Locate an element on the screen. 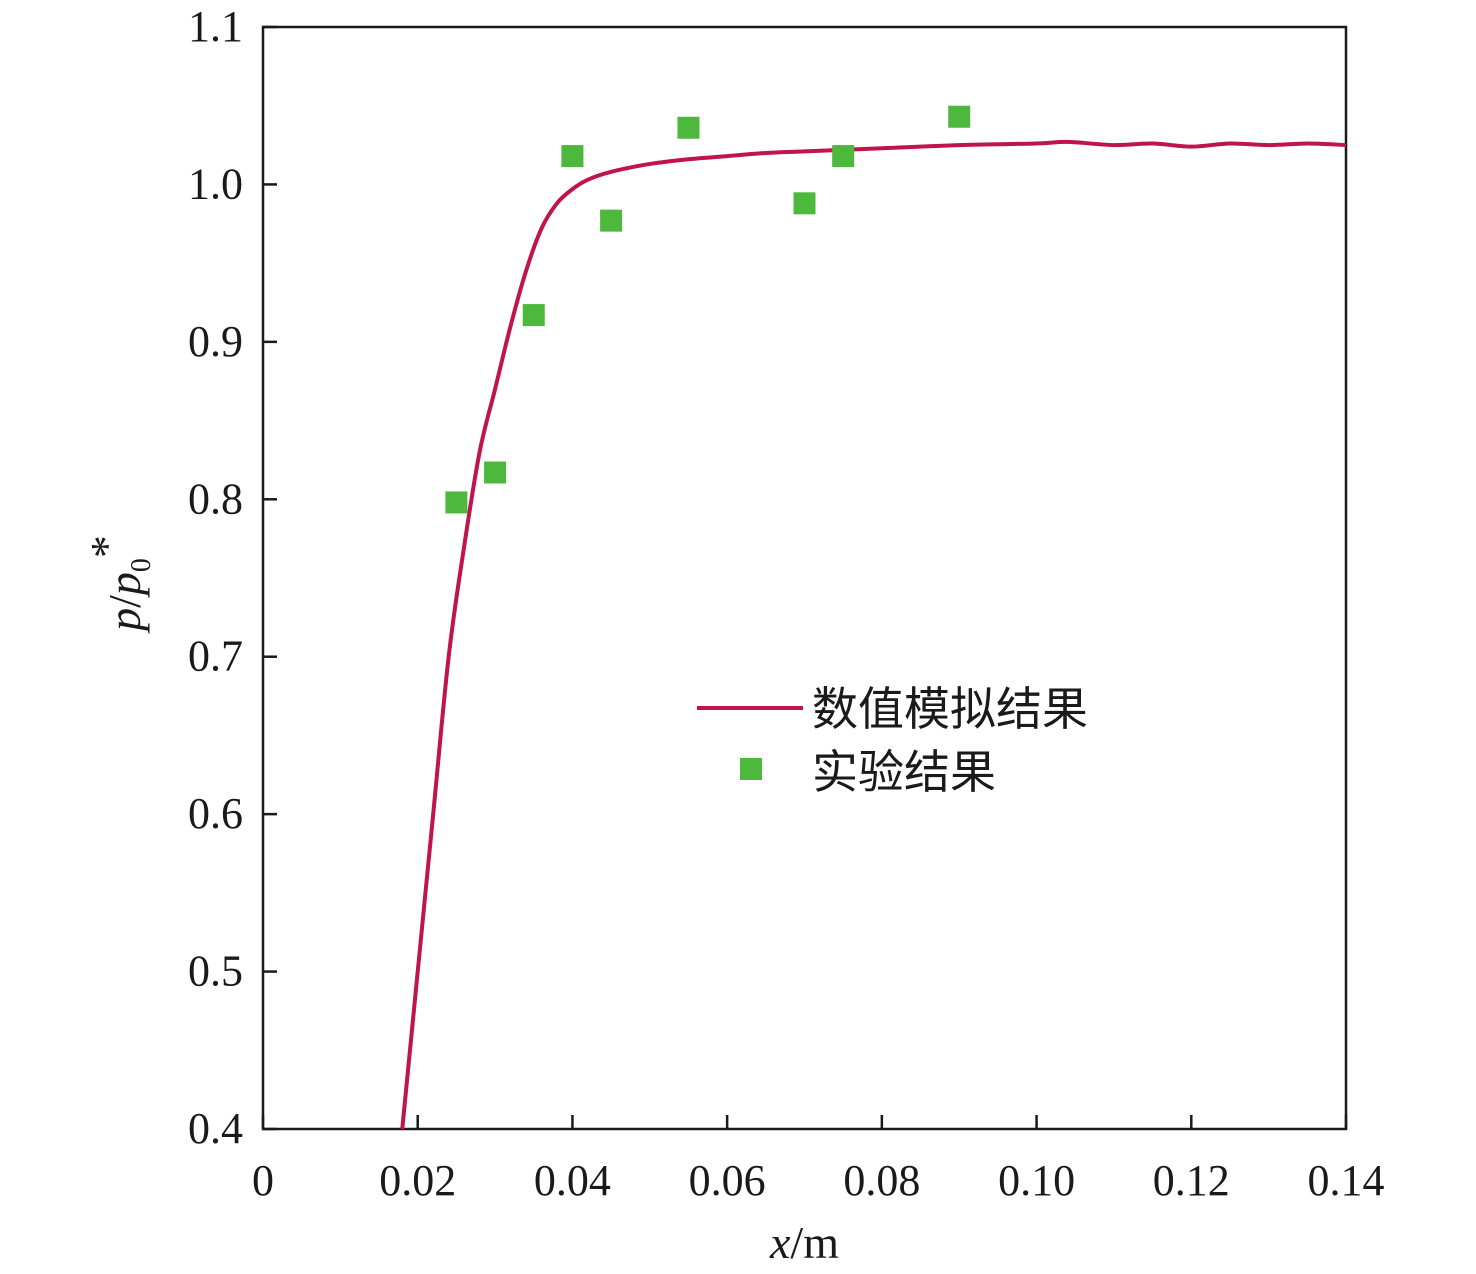 This screenshot has height=1274, width=1476. y-tick-label: 1.1 is located at coordinates (215, 26).